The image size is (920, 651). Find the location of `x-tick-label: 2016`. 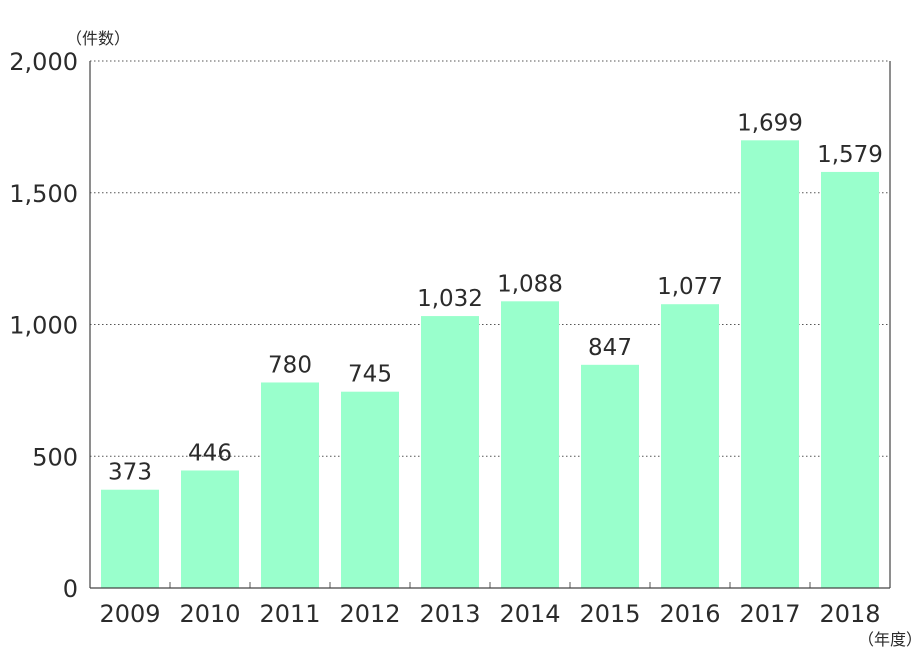

x-tick-label: 2016 is located at coordinates (689, 614).